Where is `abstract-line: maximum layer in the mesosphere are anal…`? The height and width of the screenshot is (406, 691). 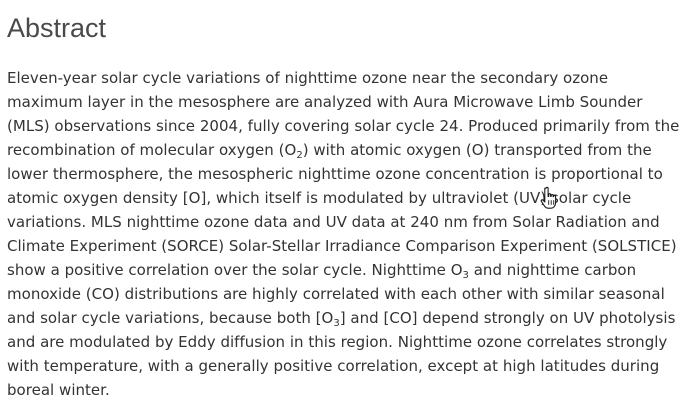
abstract-line: maximum layer in the mesosphere are anal… is located at coordinates (325, 102).